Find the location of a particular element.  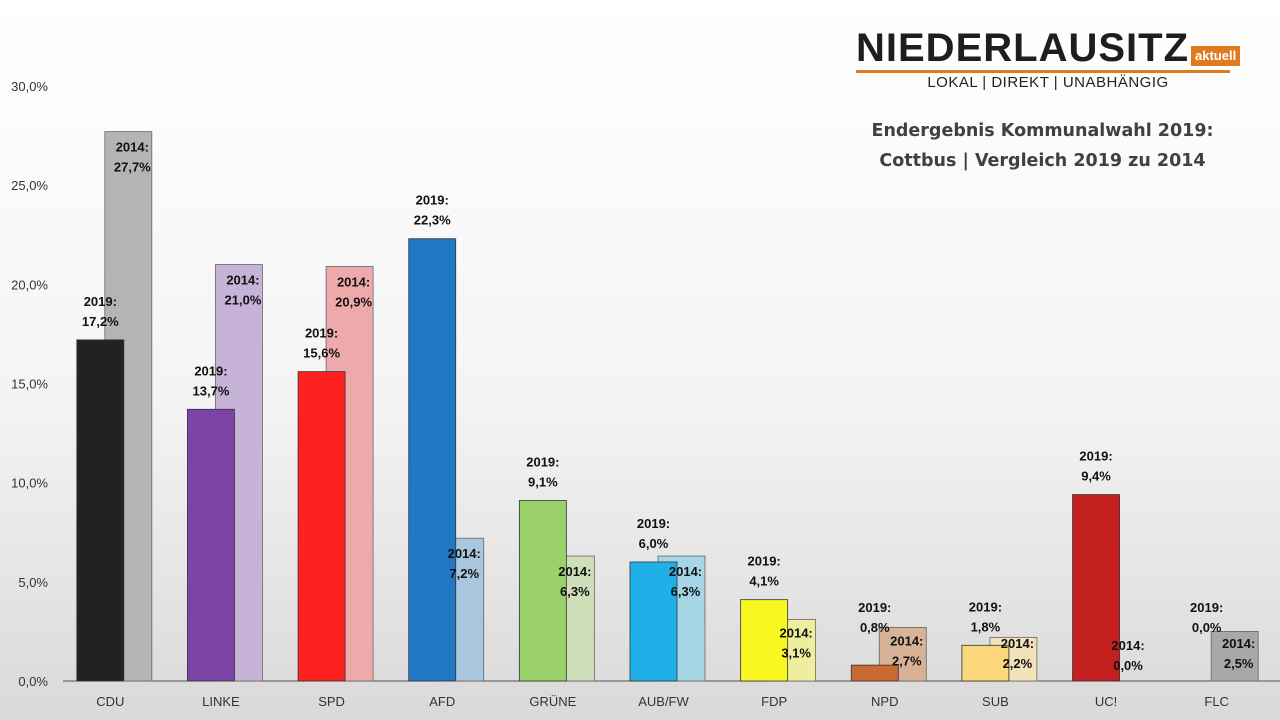

y-tick-label: 10,0% is located at coordinates (29, 483).